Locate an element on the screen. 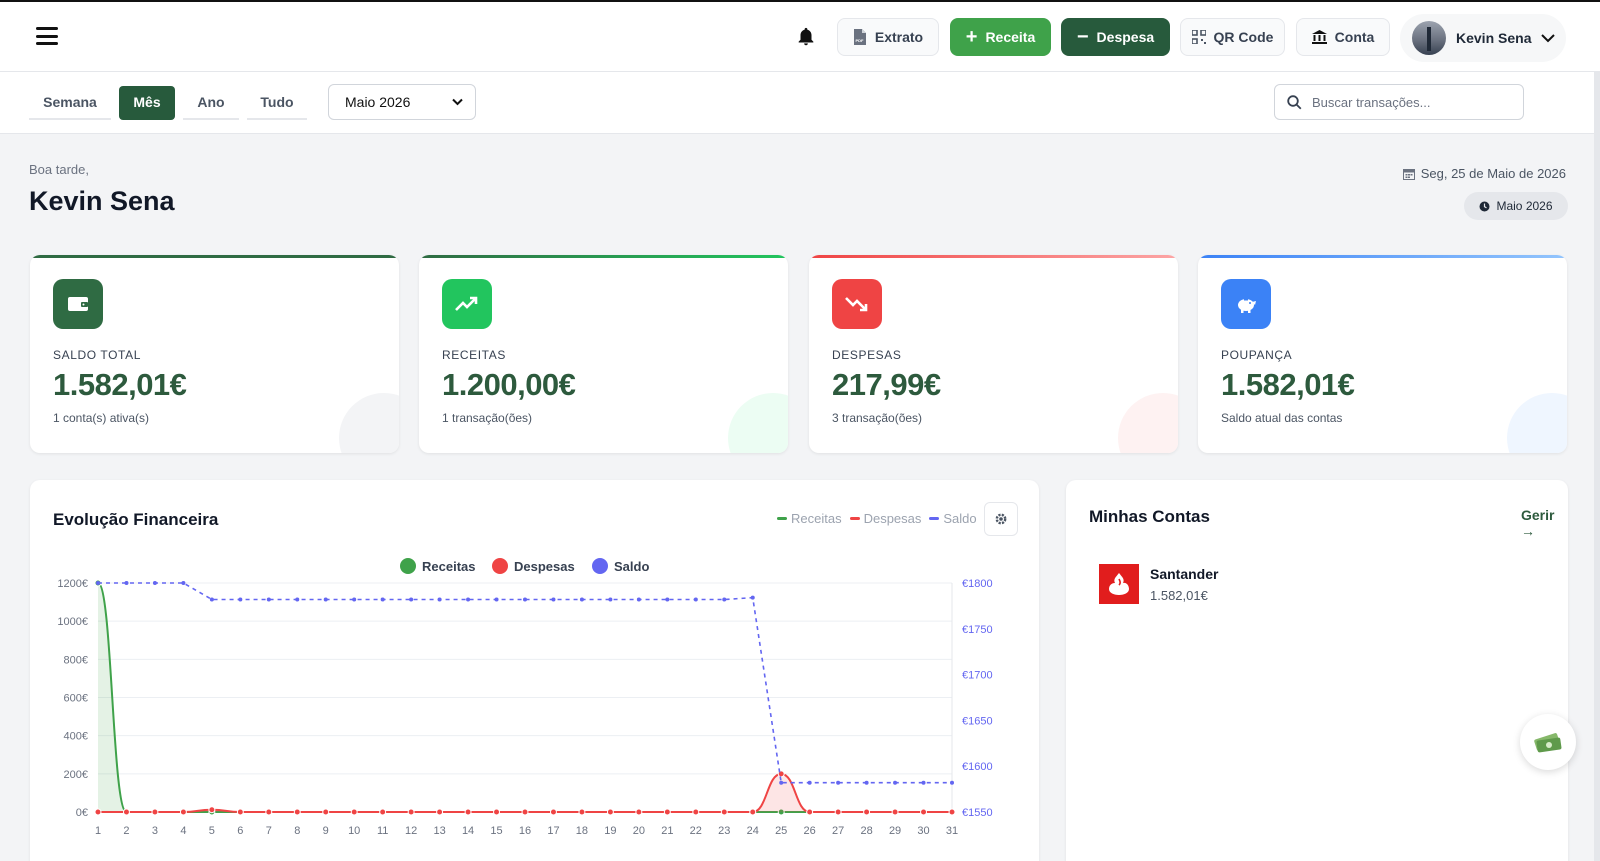 Image resolution: width=1600 pixels, height=861 pixels. period-select-value: Maio 2026 is located at coordinates (378, 102).